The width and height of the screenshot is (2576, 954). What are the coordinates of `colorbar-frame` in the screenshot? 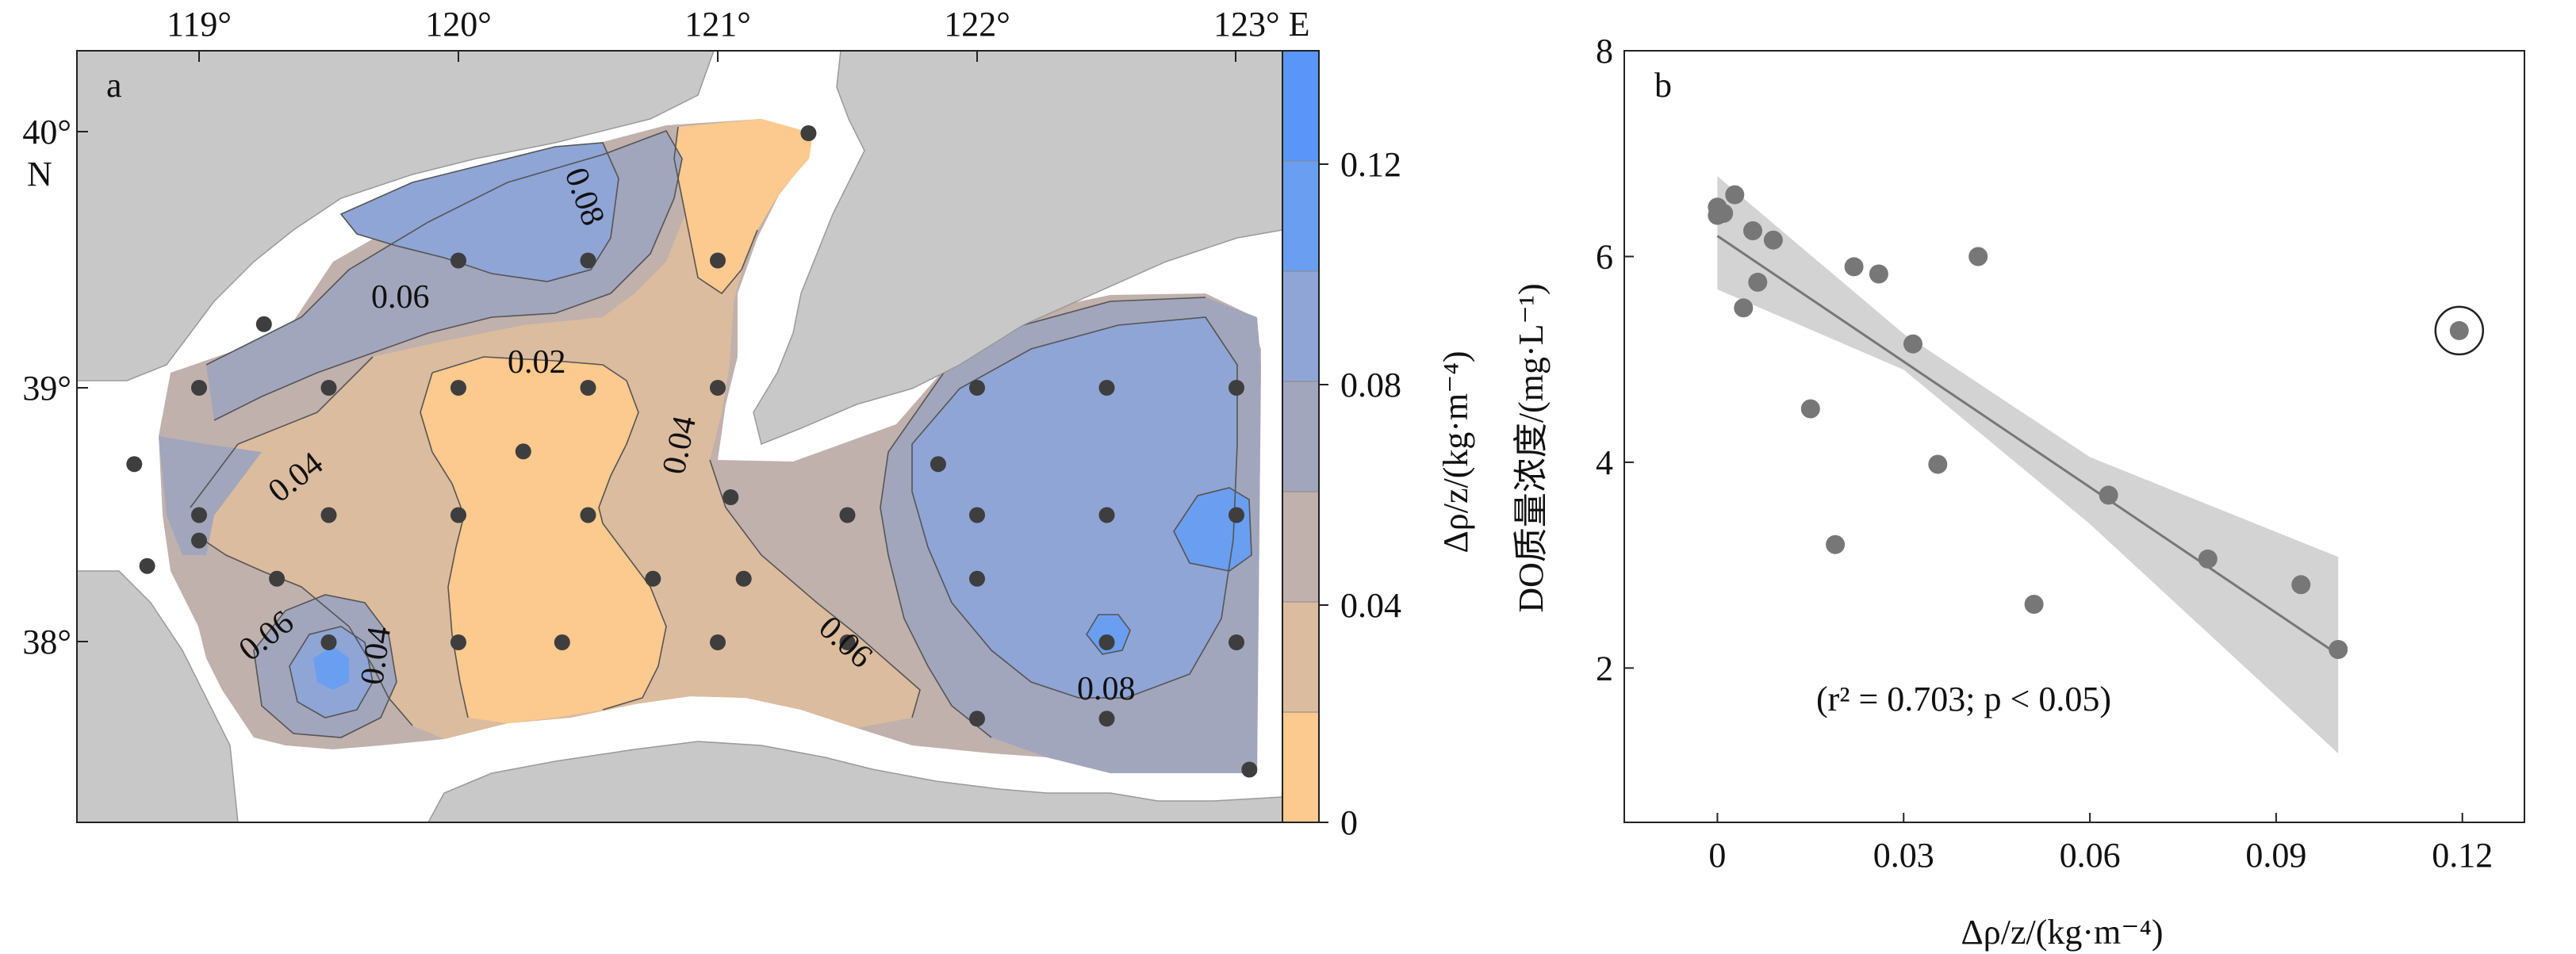 It's located at (1301, 436).